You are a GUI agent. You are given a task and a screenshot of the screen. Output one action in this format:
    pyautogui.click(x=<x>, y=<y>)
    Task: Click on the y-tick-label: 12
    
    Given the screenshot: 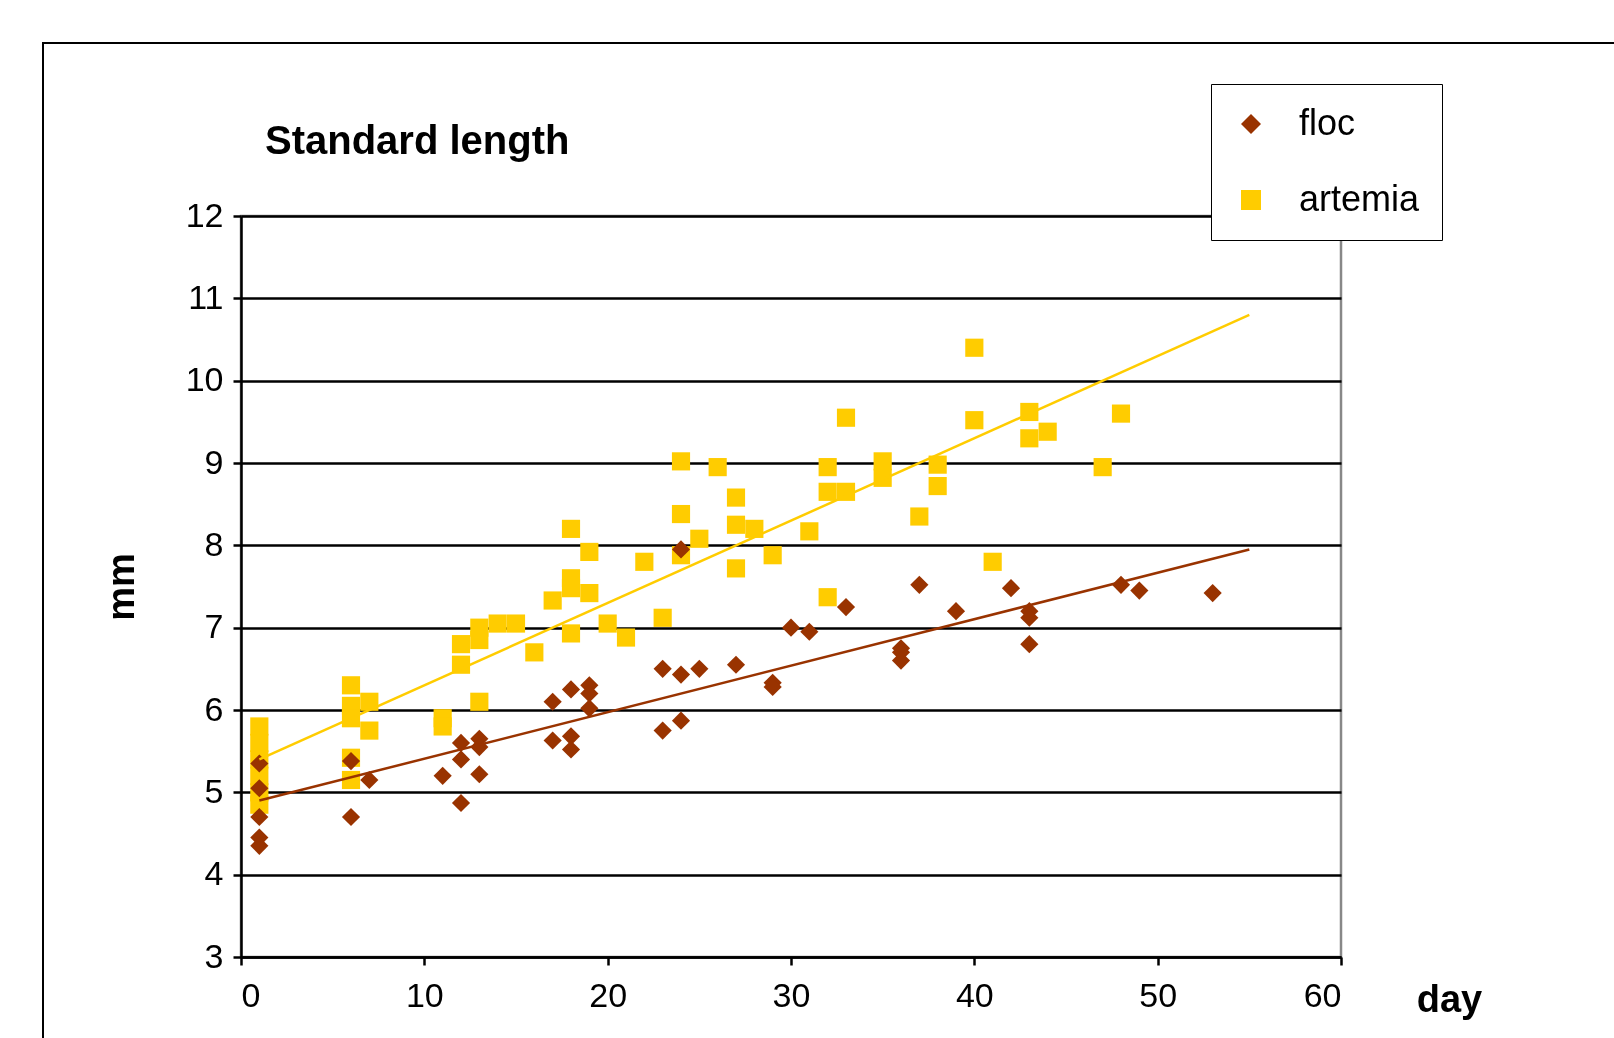 What is the action you would take?
    pyautogui.click(x=204, y=214)
    